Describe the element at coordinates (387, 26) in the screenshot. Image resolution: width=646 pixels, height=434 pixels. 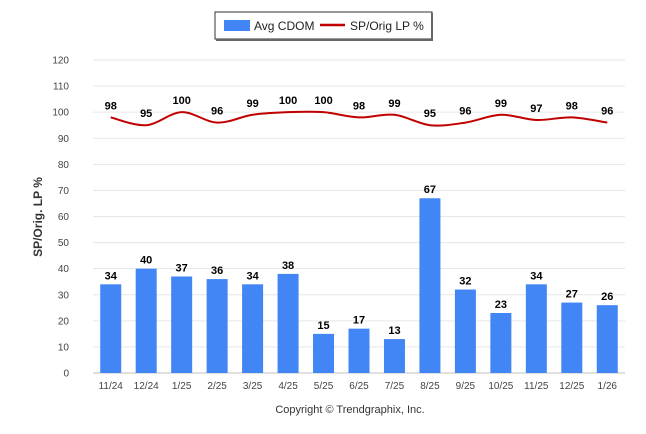
I see `legend-label-sp-orig-lp: SP/Orig LP %` at that location.